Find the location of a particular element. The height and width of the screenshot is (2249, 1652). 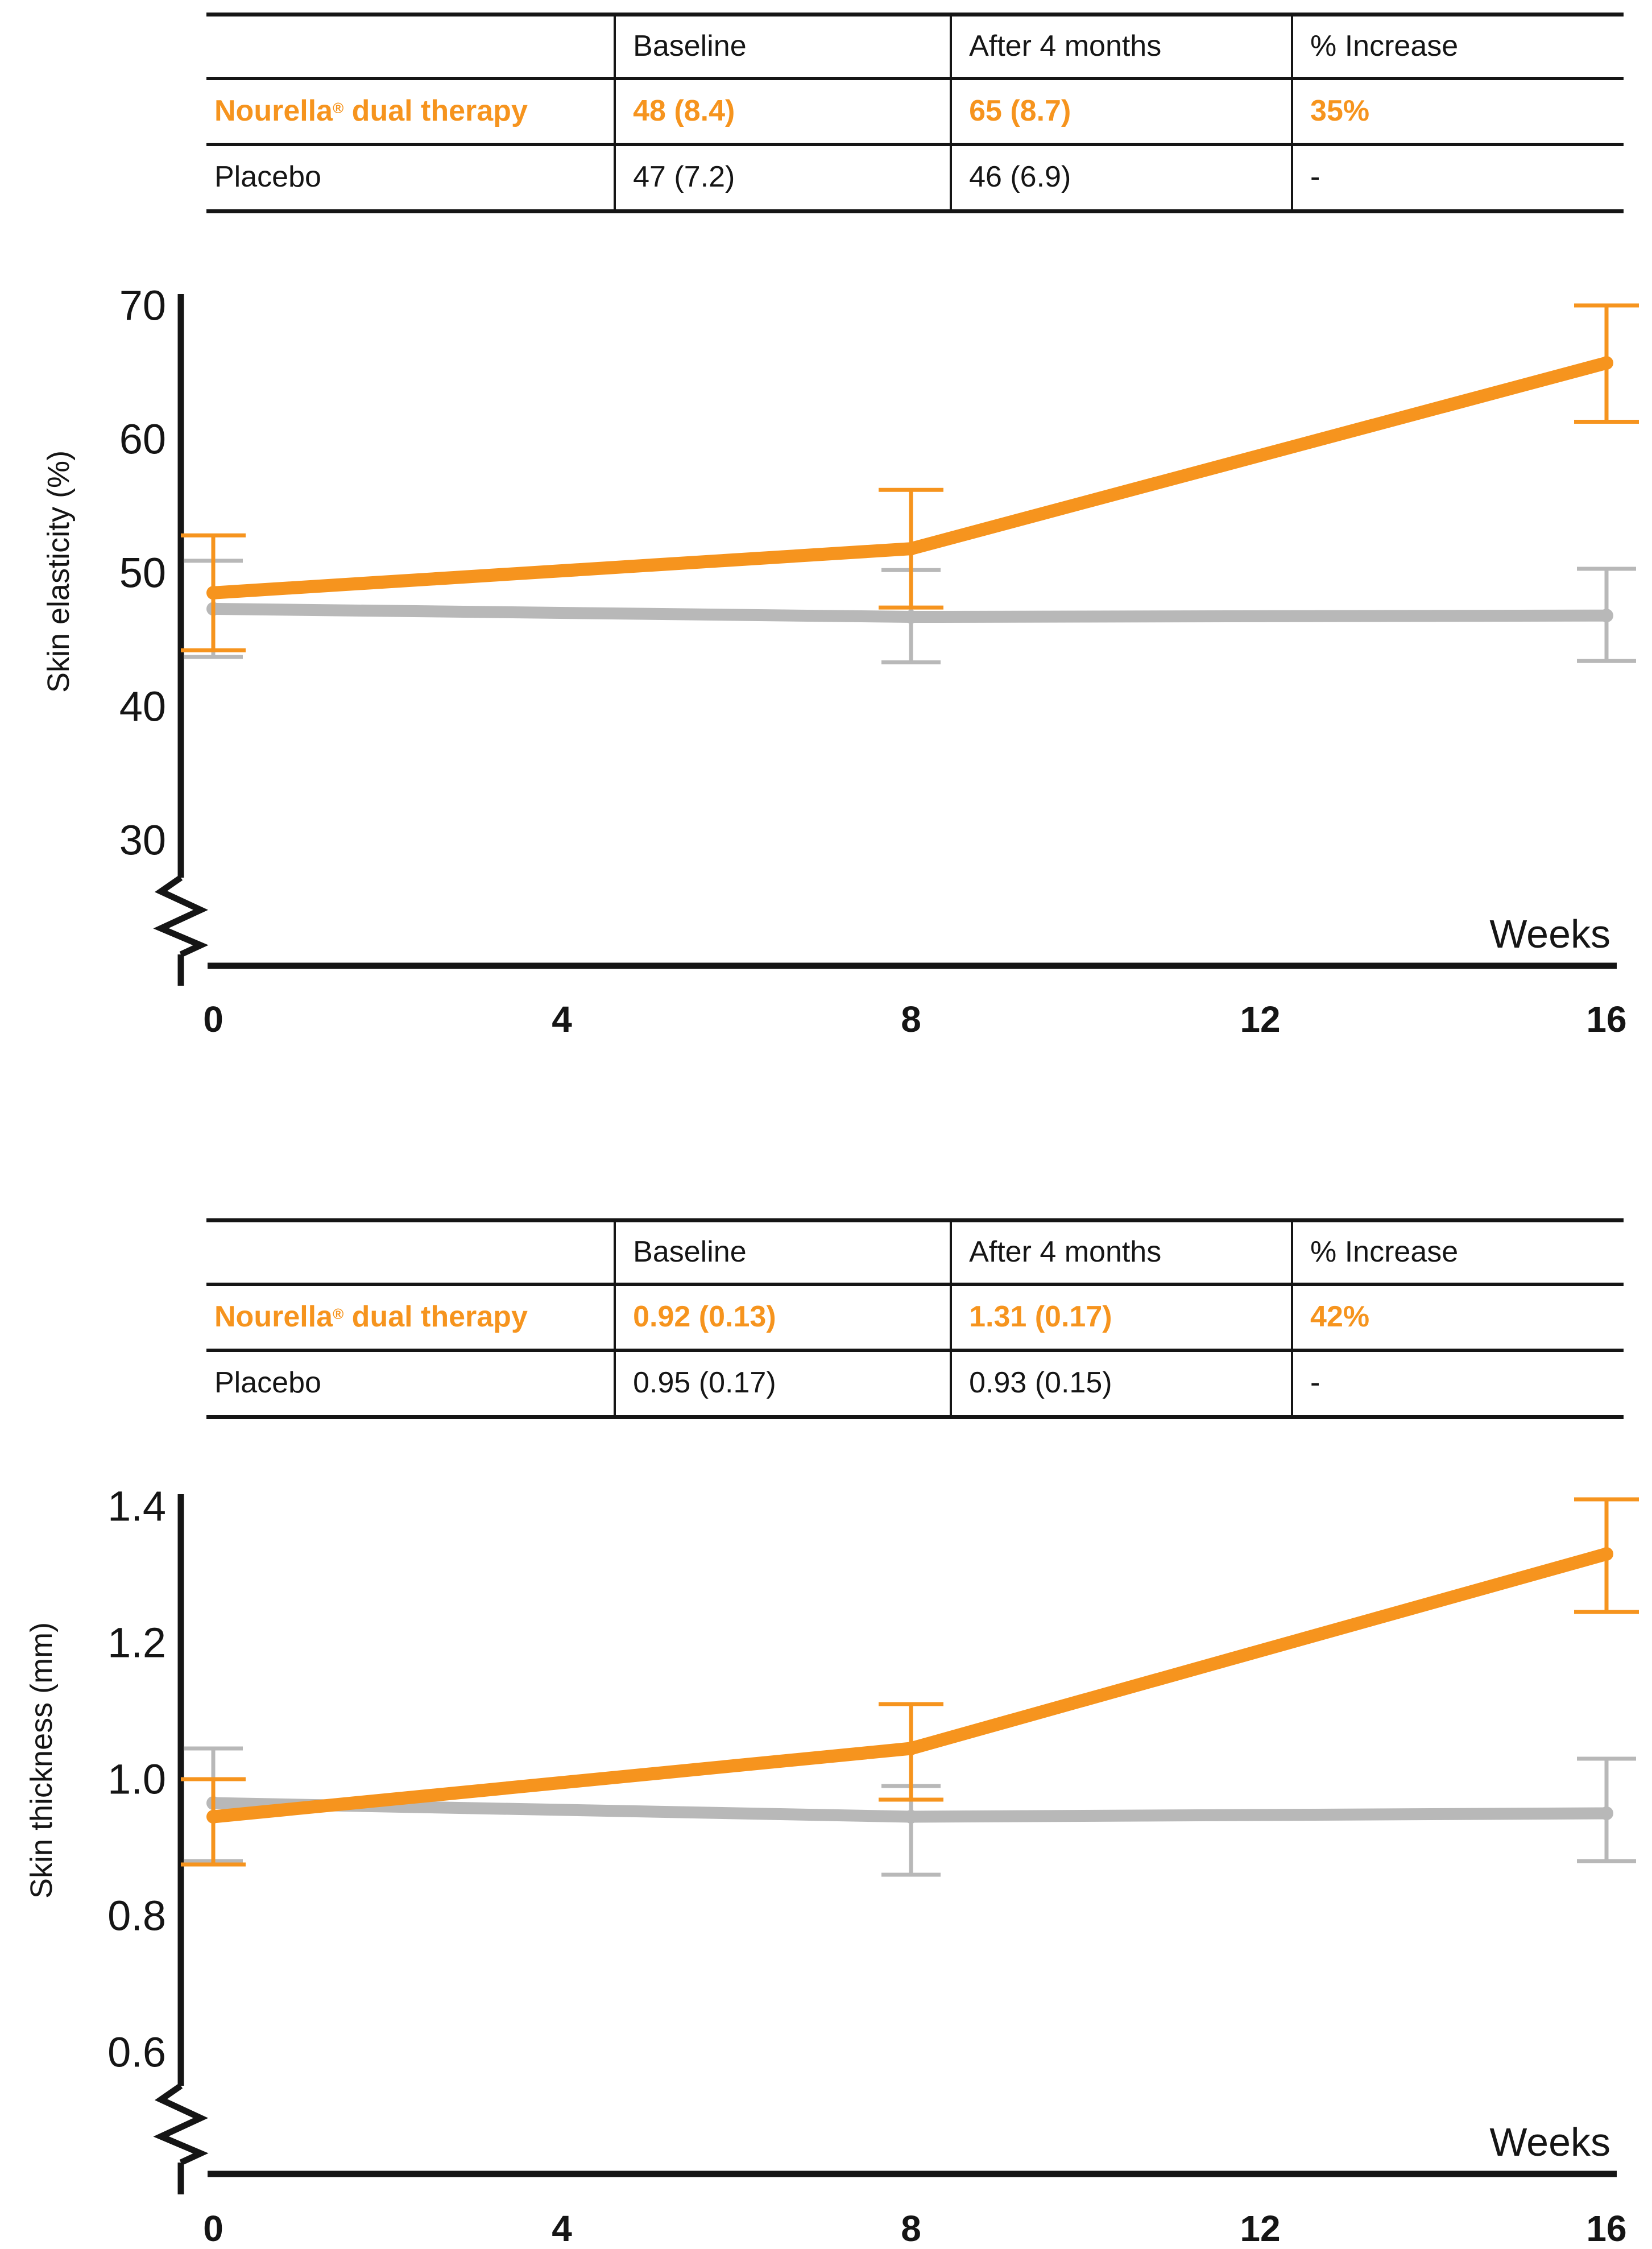

table-row-placebo: Placebo 0.95 (0.17) 0.93 (0.15) - is located at coordinates (915, 1383).